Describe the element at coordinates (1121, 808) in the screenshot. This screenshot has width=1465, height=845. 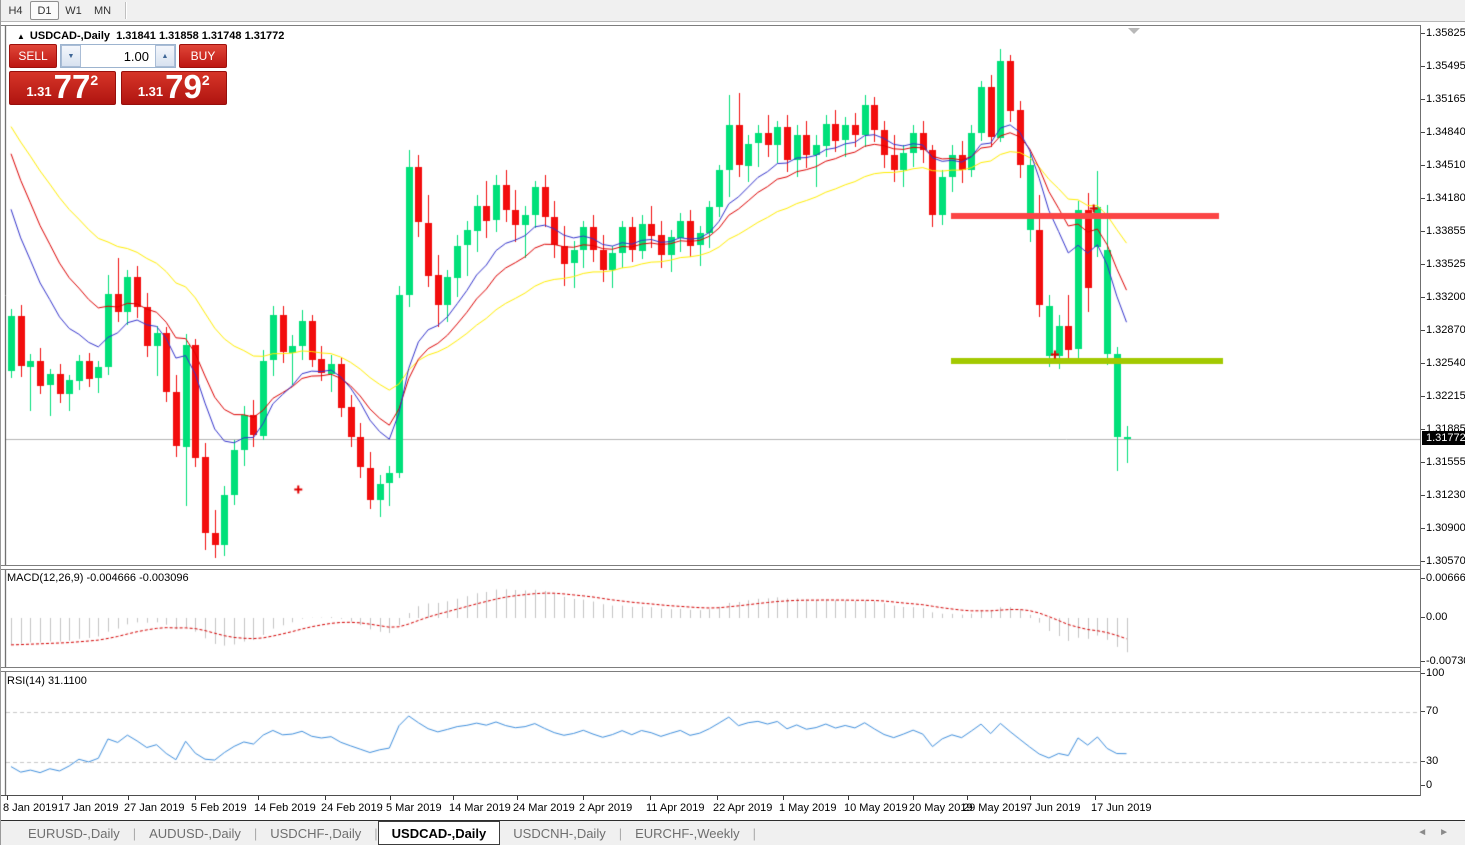
I see `date-axis-label: 17 Jun 2019` at that location.